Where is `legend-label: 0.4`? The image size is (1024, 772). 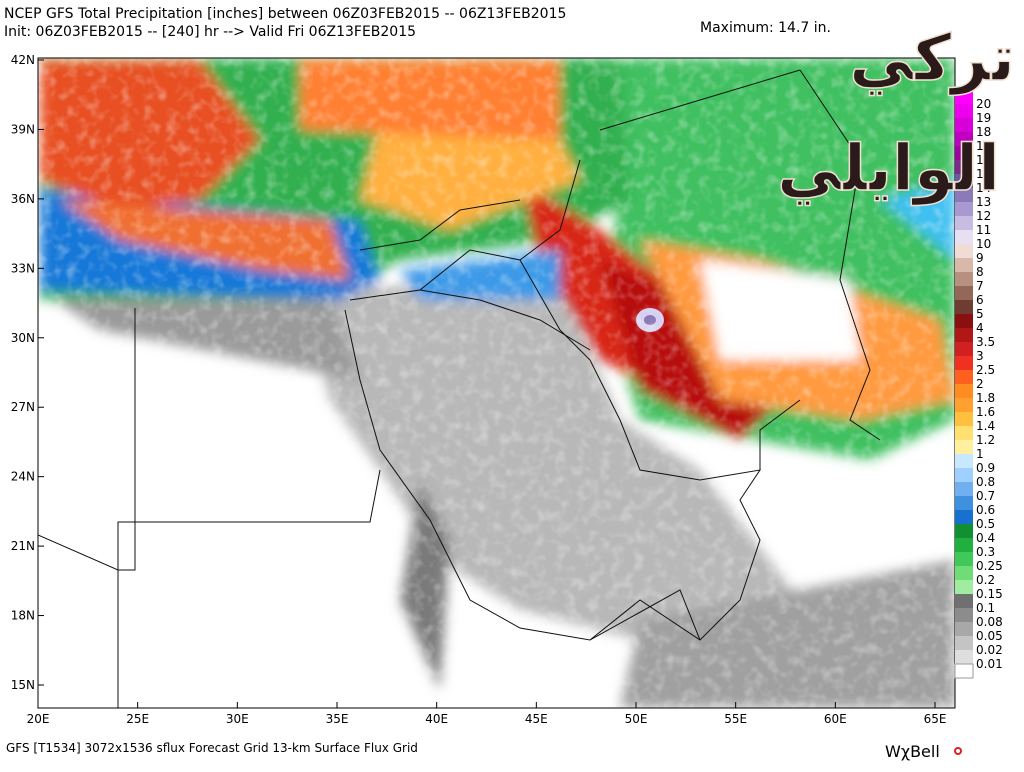 legend-label: 0.4 is located at coordinates (985, 538).